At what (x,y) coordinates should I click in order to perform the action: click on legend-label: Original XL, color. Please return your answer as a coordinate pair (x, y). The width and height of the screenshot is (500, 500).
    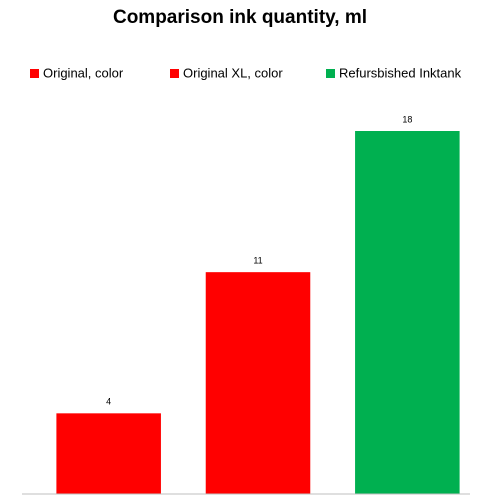
    Looking at the image, I should click on (233, 72).